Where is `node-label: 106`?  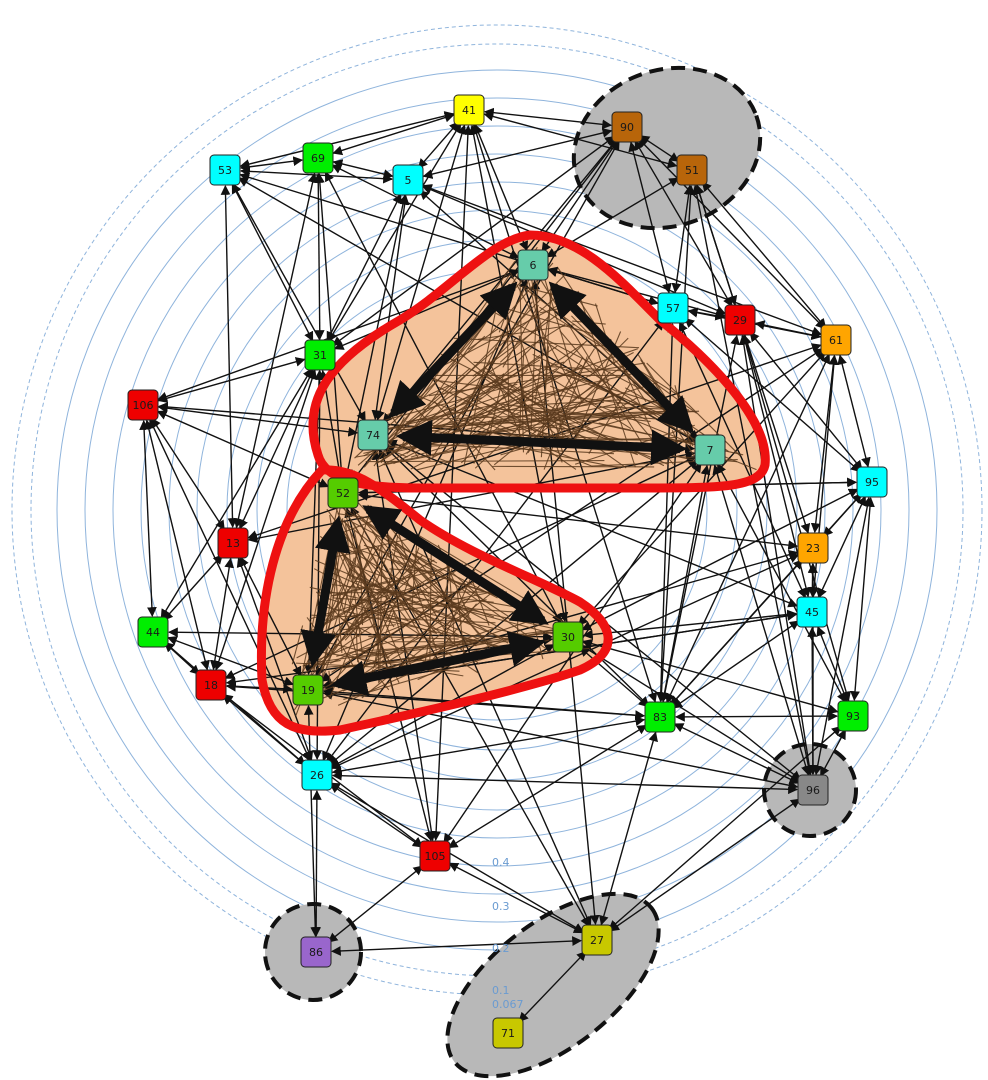
node-label: 106 is located at coordinates (143, 405).